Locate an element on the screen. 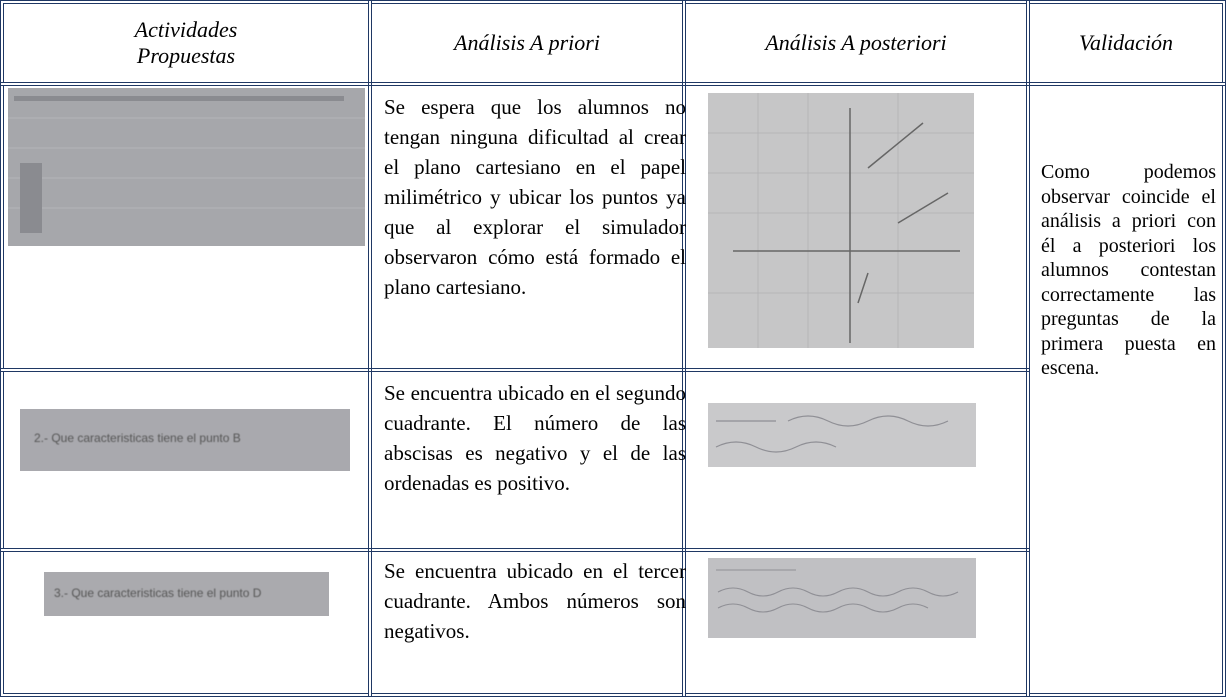 The image size is (1226, 697). header-text: Actividades Propuestas is located at coordinates (186, 42).